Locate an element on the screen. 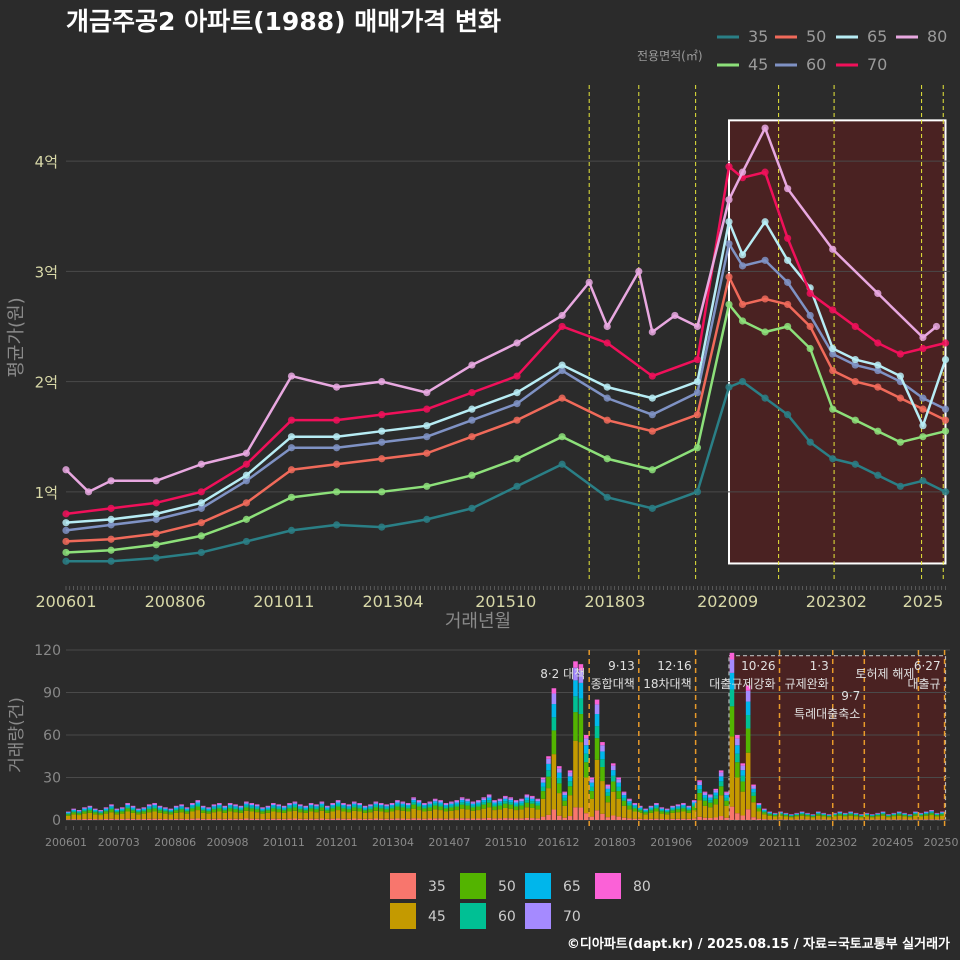  policy-label: 8·2 대책 is located at coordinates (562, 673).